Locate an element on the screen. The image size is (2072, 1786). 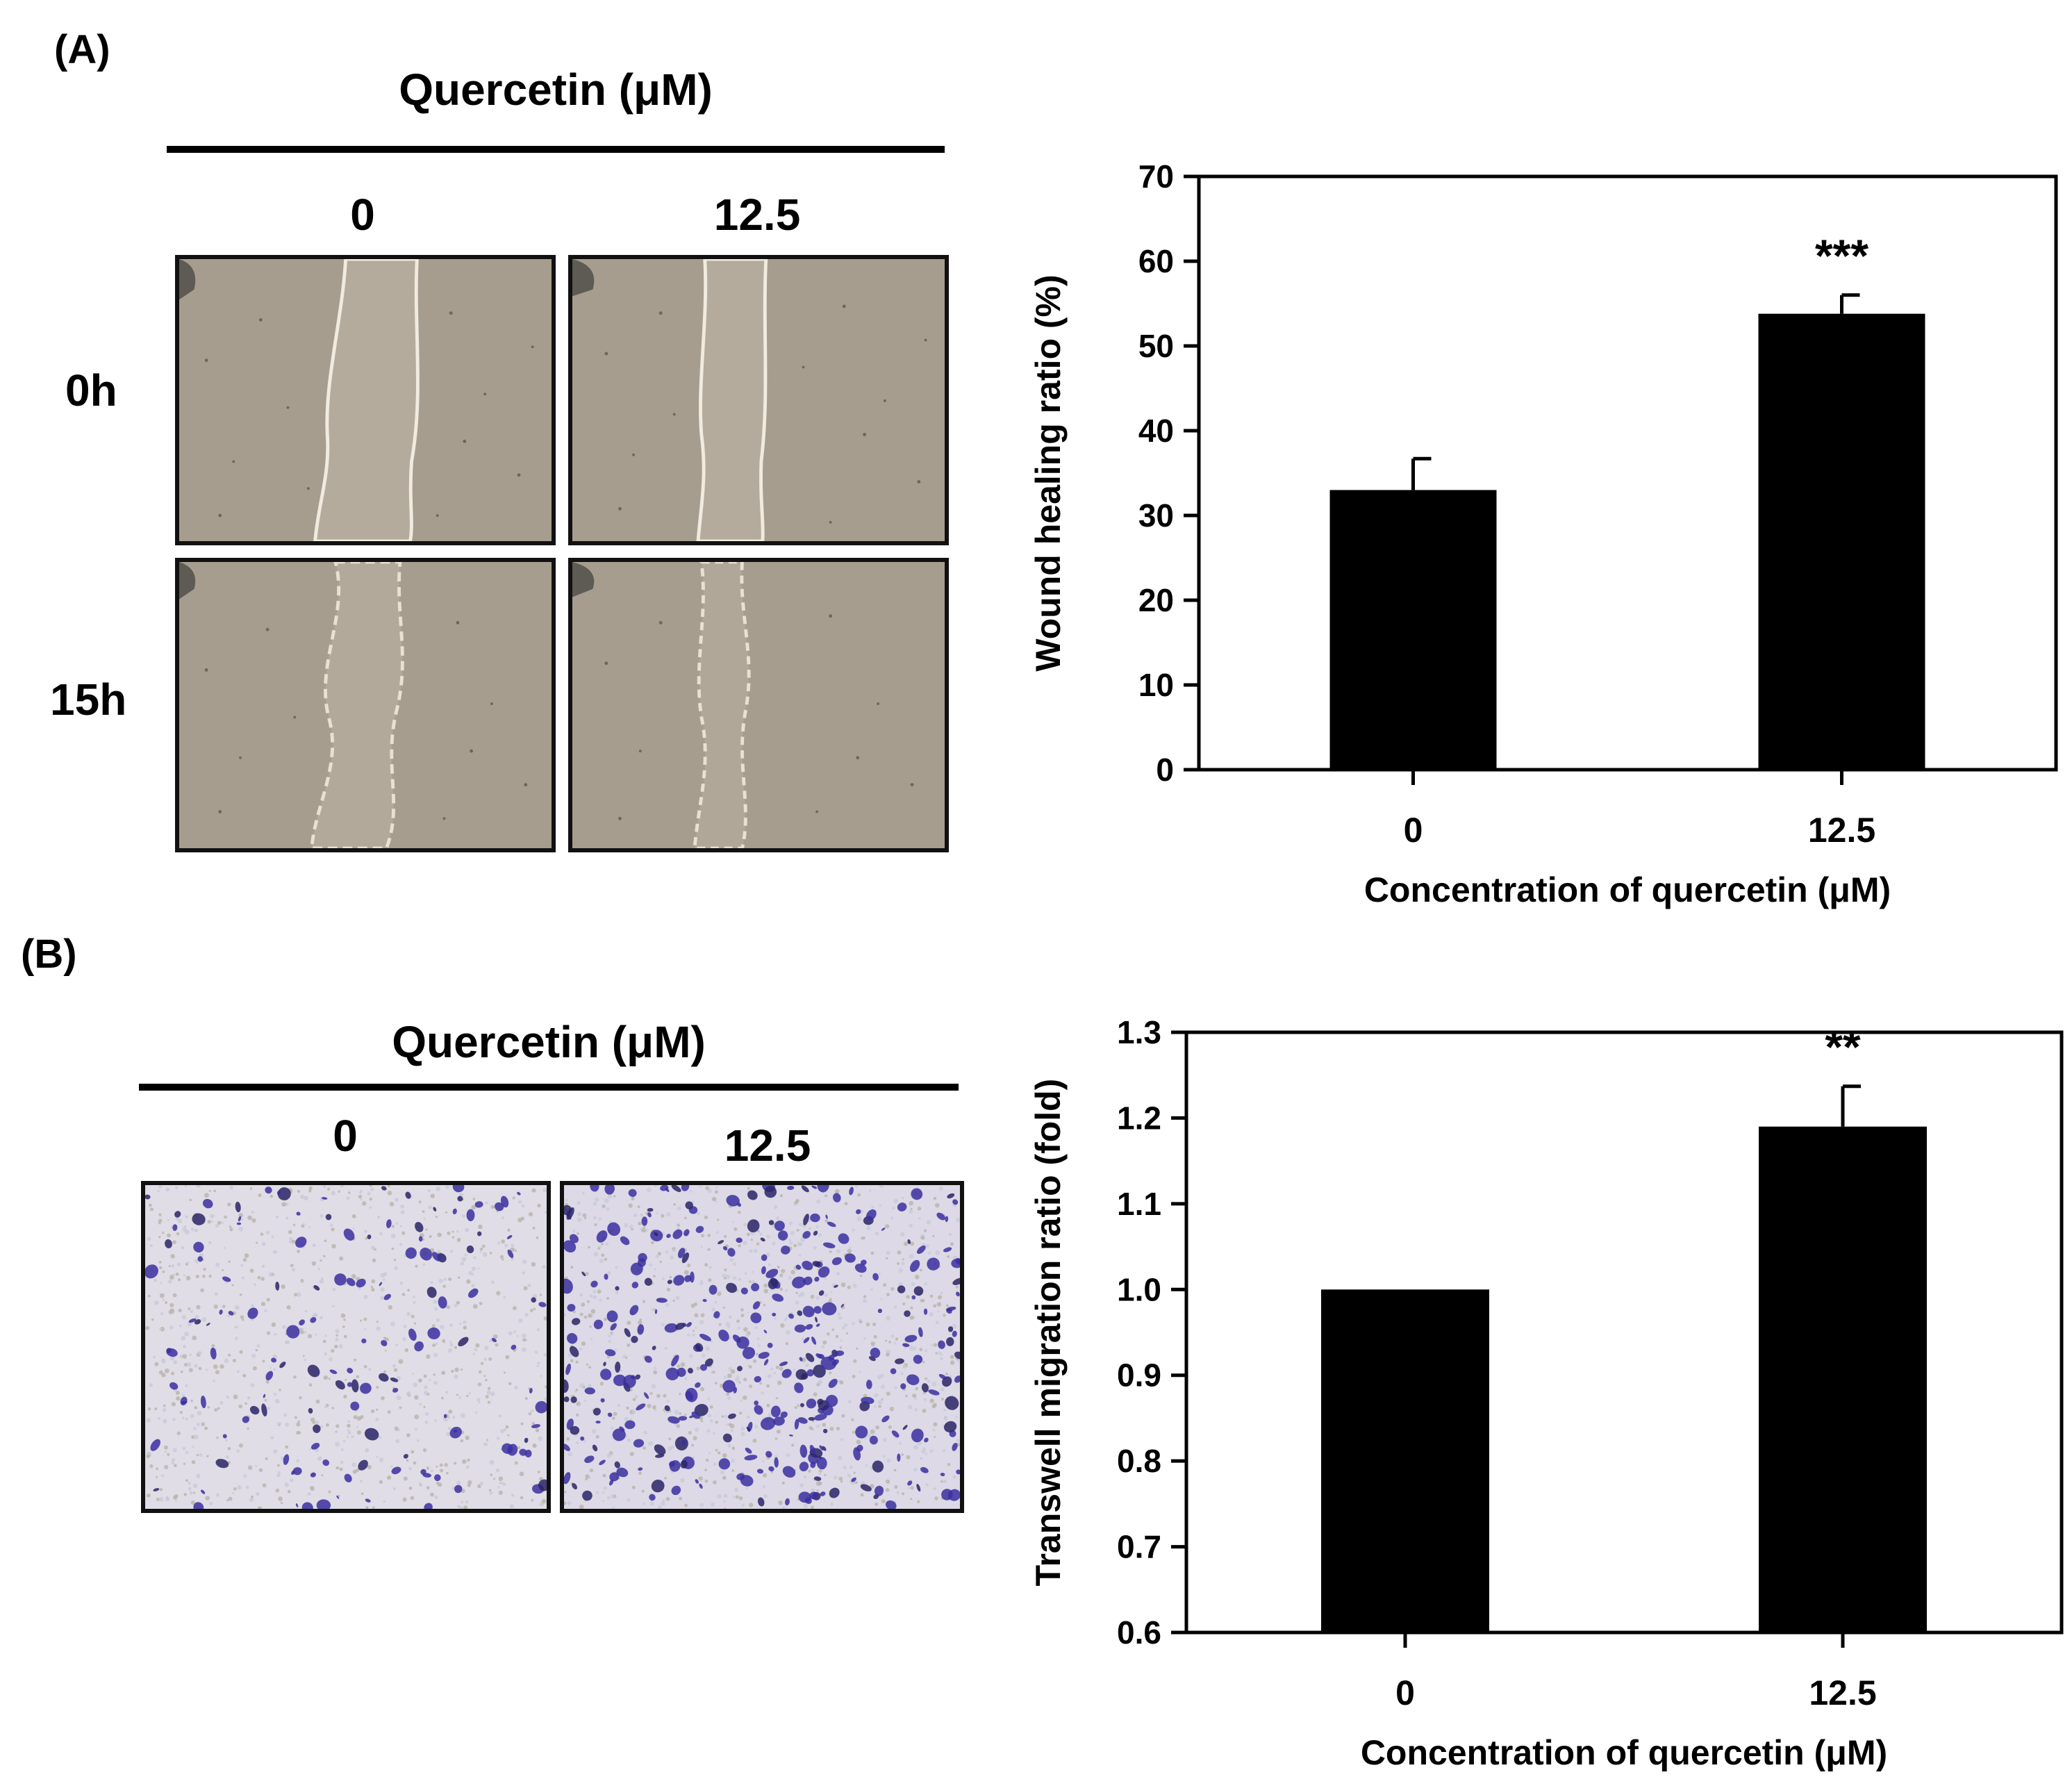
panel-a-col-label-12-5: 12.5 is located at coordinates (757, 215).